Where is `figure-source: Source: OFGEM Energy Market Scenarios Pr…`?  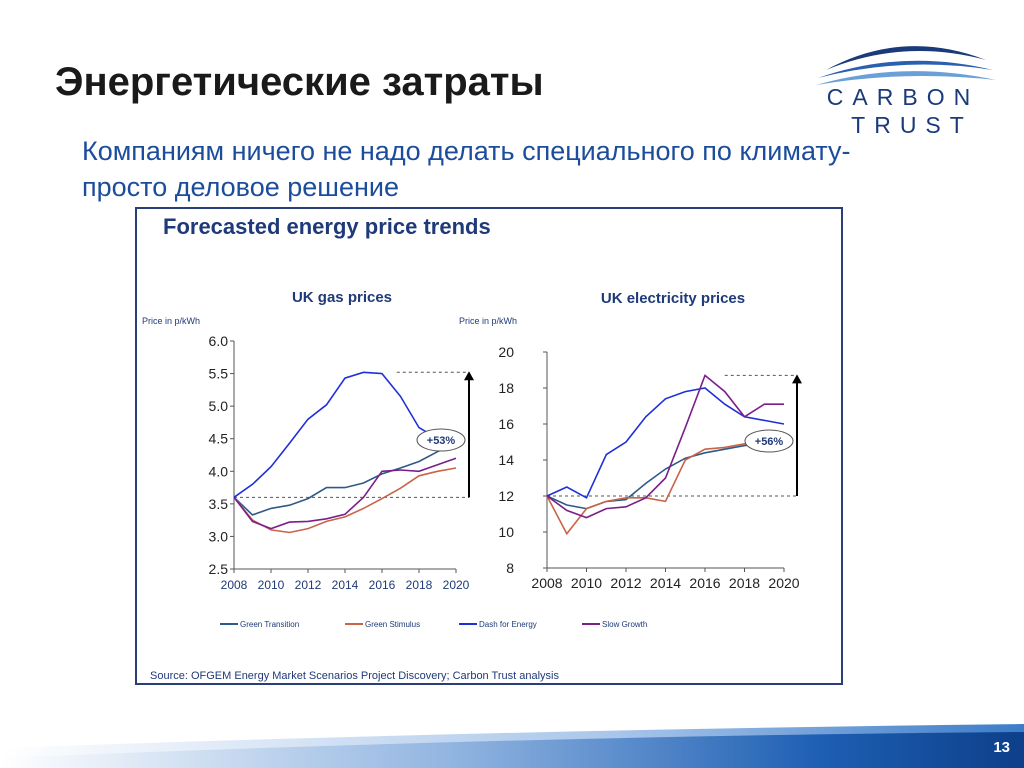
figure-source: Source: OFGEM Energy Market Scenarios Pr… is located at coordinates (354, 676).